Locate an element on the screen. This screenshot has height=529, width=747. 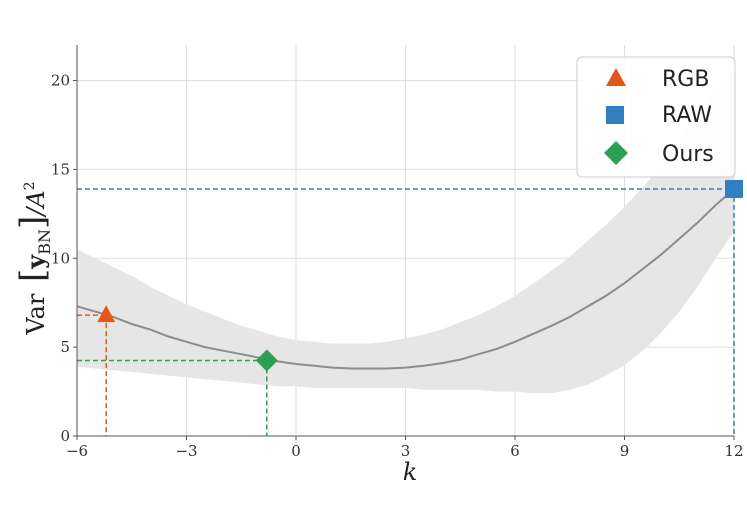
x-ticks: −6 −3 0 3 6 9 12 is located at coordinates (405, 448).